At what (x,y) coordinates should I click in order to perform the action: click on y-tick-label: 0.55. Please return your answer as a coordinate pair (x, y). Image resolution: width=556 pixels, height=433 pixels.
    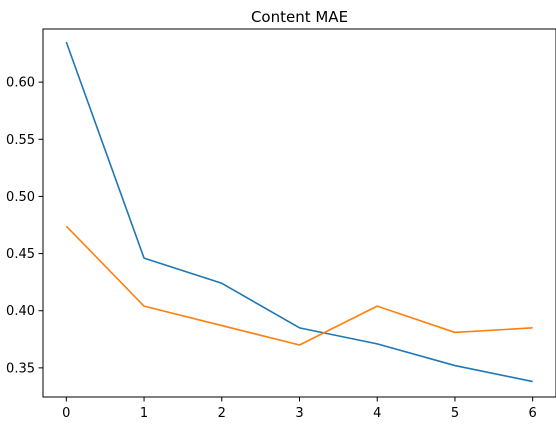
    Looking at the image, I should click on (20, 140).